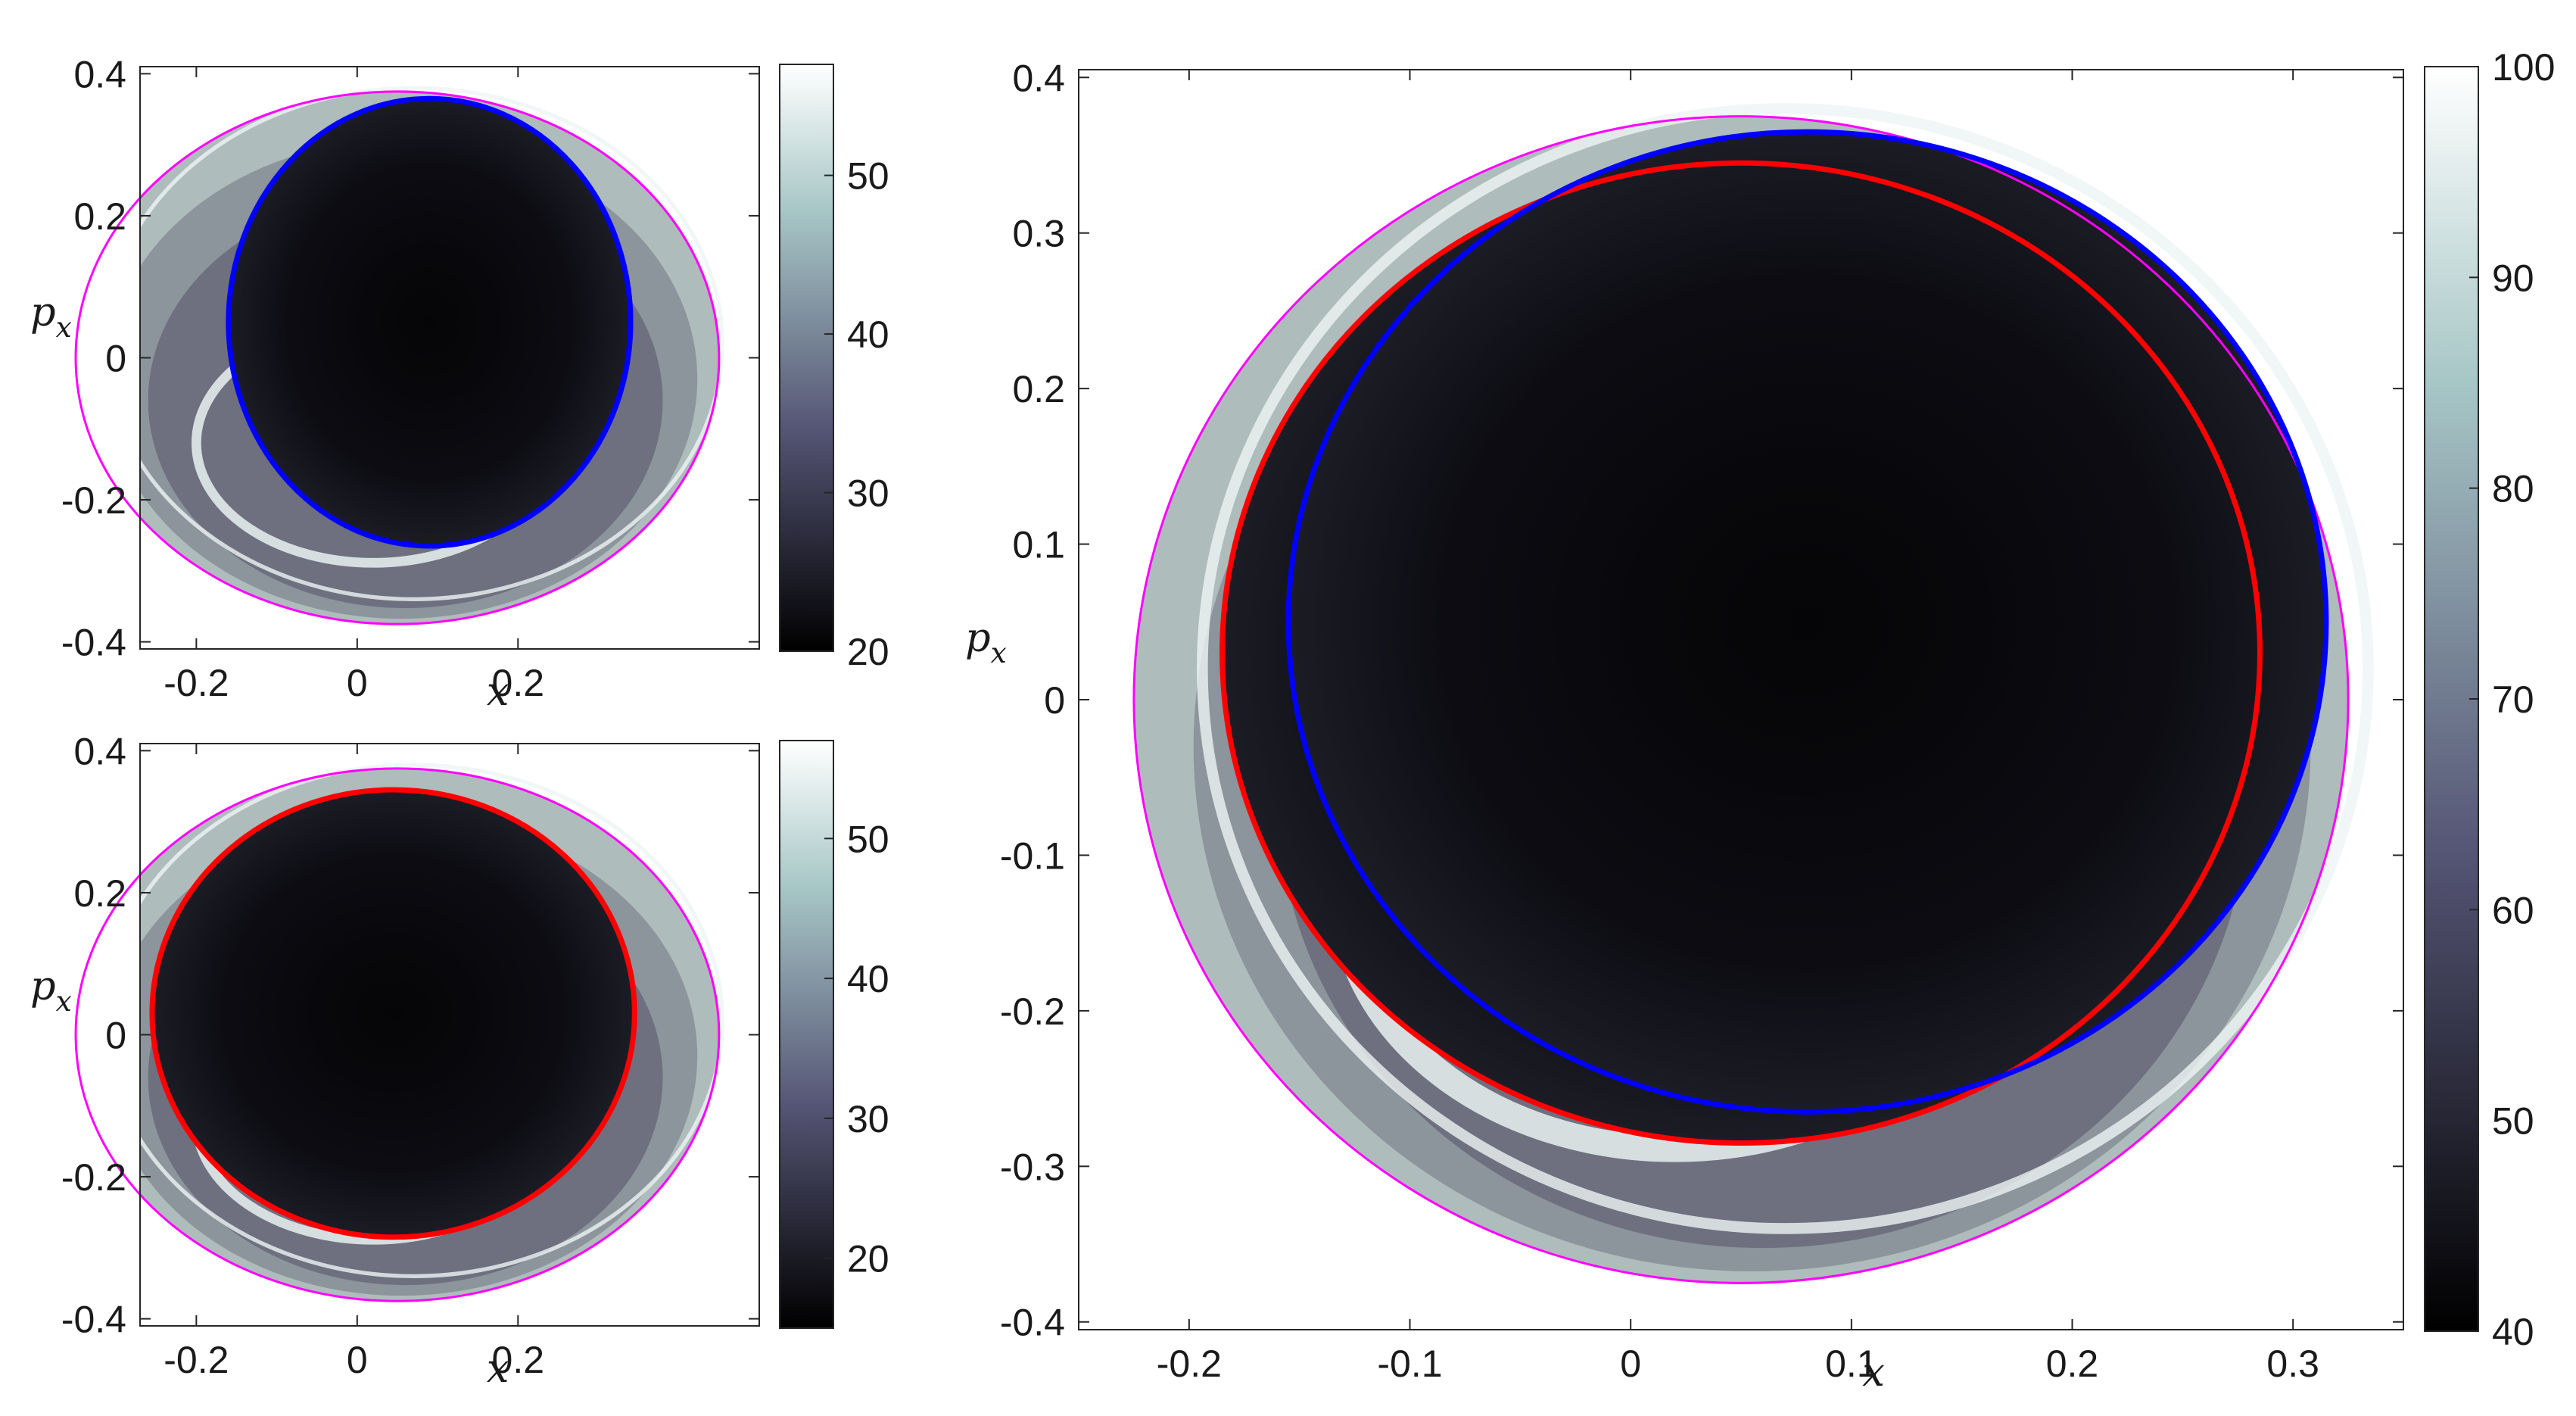 This screenshot has width=2576, height=1416. I want to click on colorbar-tick-label: 90, so click(2513, 278).